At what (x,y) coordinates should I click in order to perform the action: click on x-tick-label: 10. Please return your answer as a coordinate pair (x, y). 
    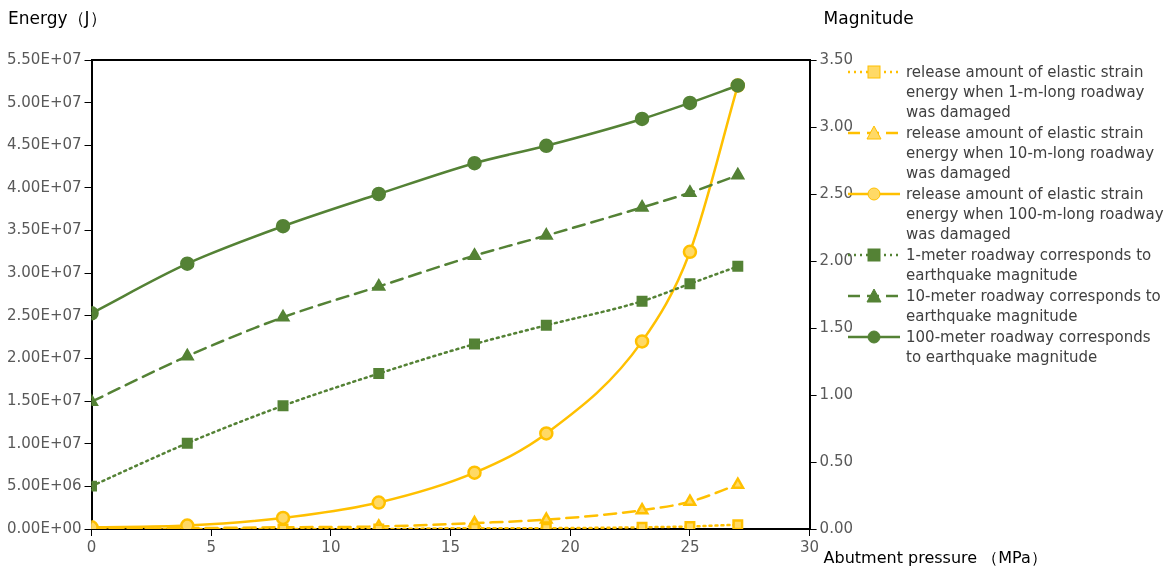
    Looking at the image, I should click on (331, 546).